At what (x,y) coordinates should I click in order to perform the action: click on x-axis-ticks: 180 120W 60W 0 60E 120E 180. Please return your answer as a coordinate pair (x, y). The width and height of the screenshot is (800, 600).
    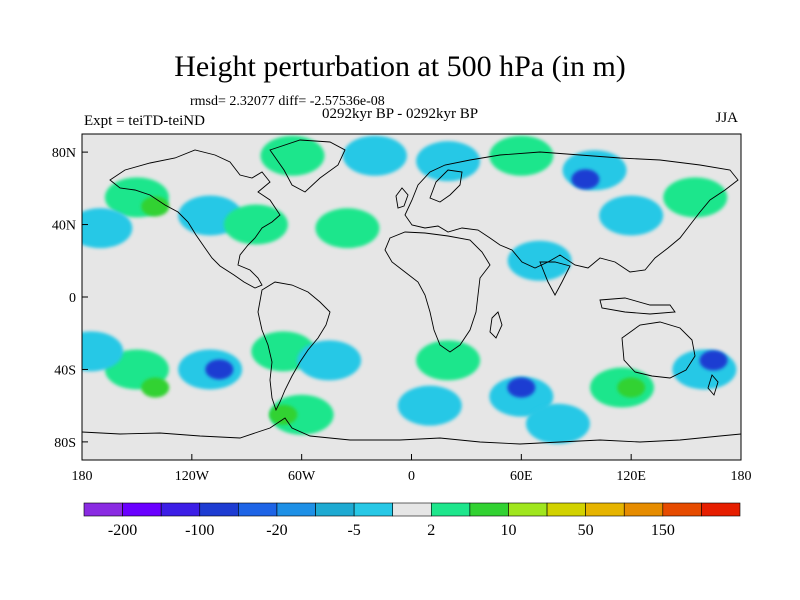
    Looking at the image, I should click on (412, 469).